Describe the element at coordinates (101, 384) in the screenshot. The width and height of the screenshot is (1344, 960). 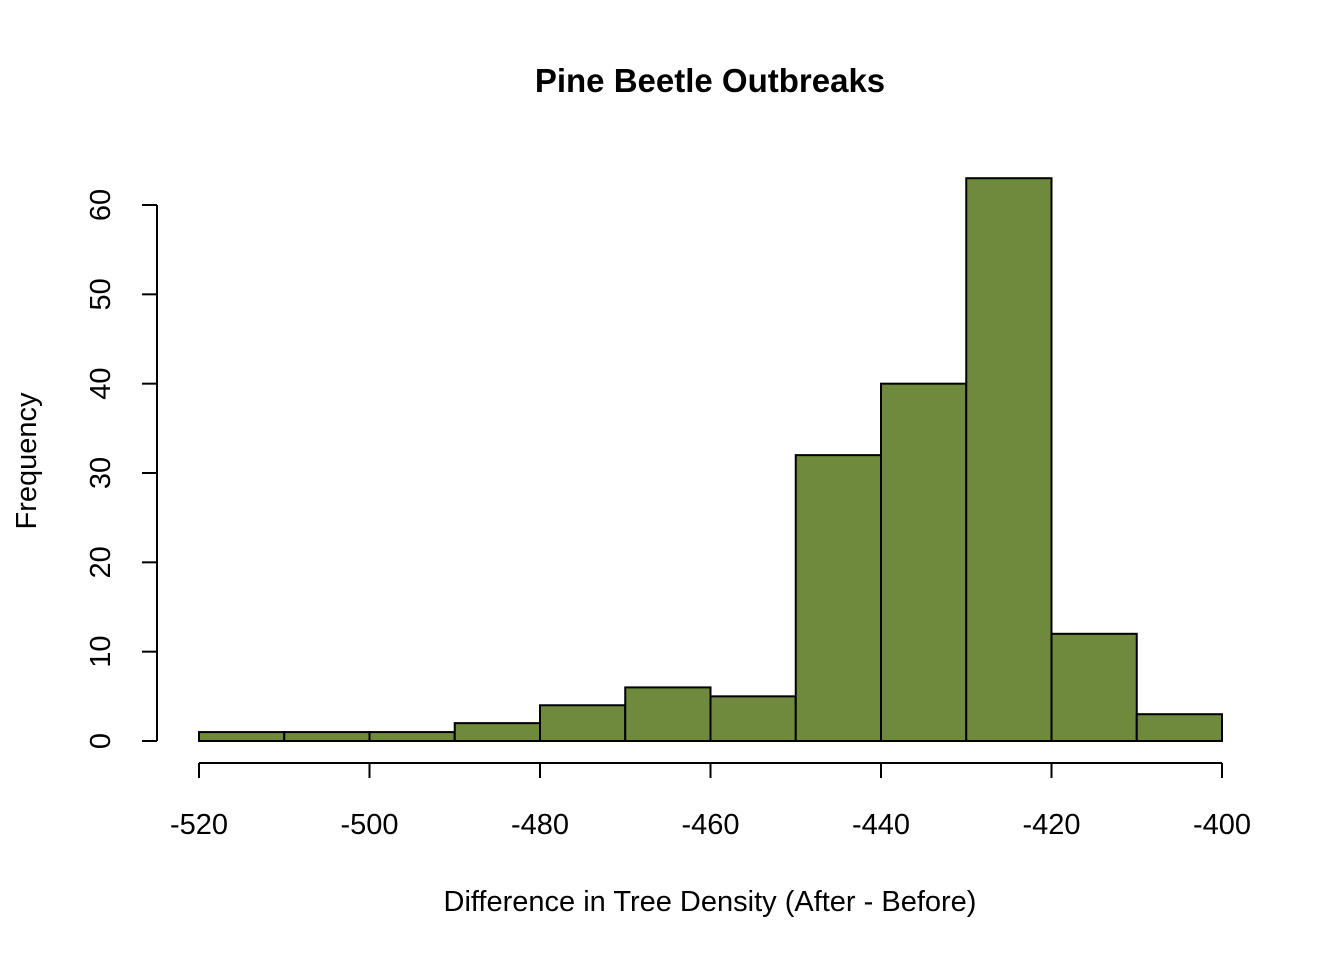
I see `y-tick-label: 40` at that location.